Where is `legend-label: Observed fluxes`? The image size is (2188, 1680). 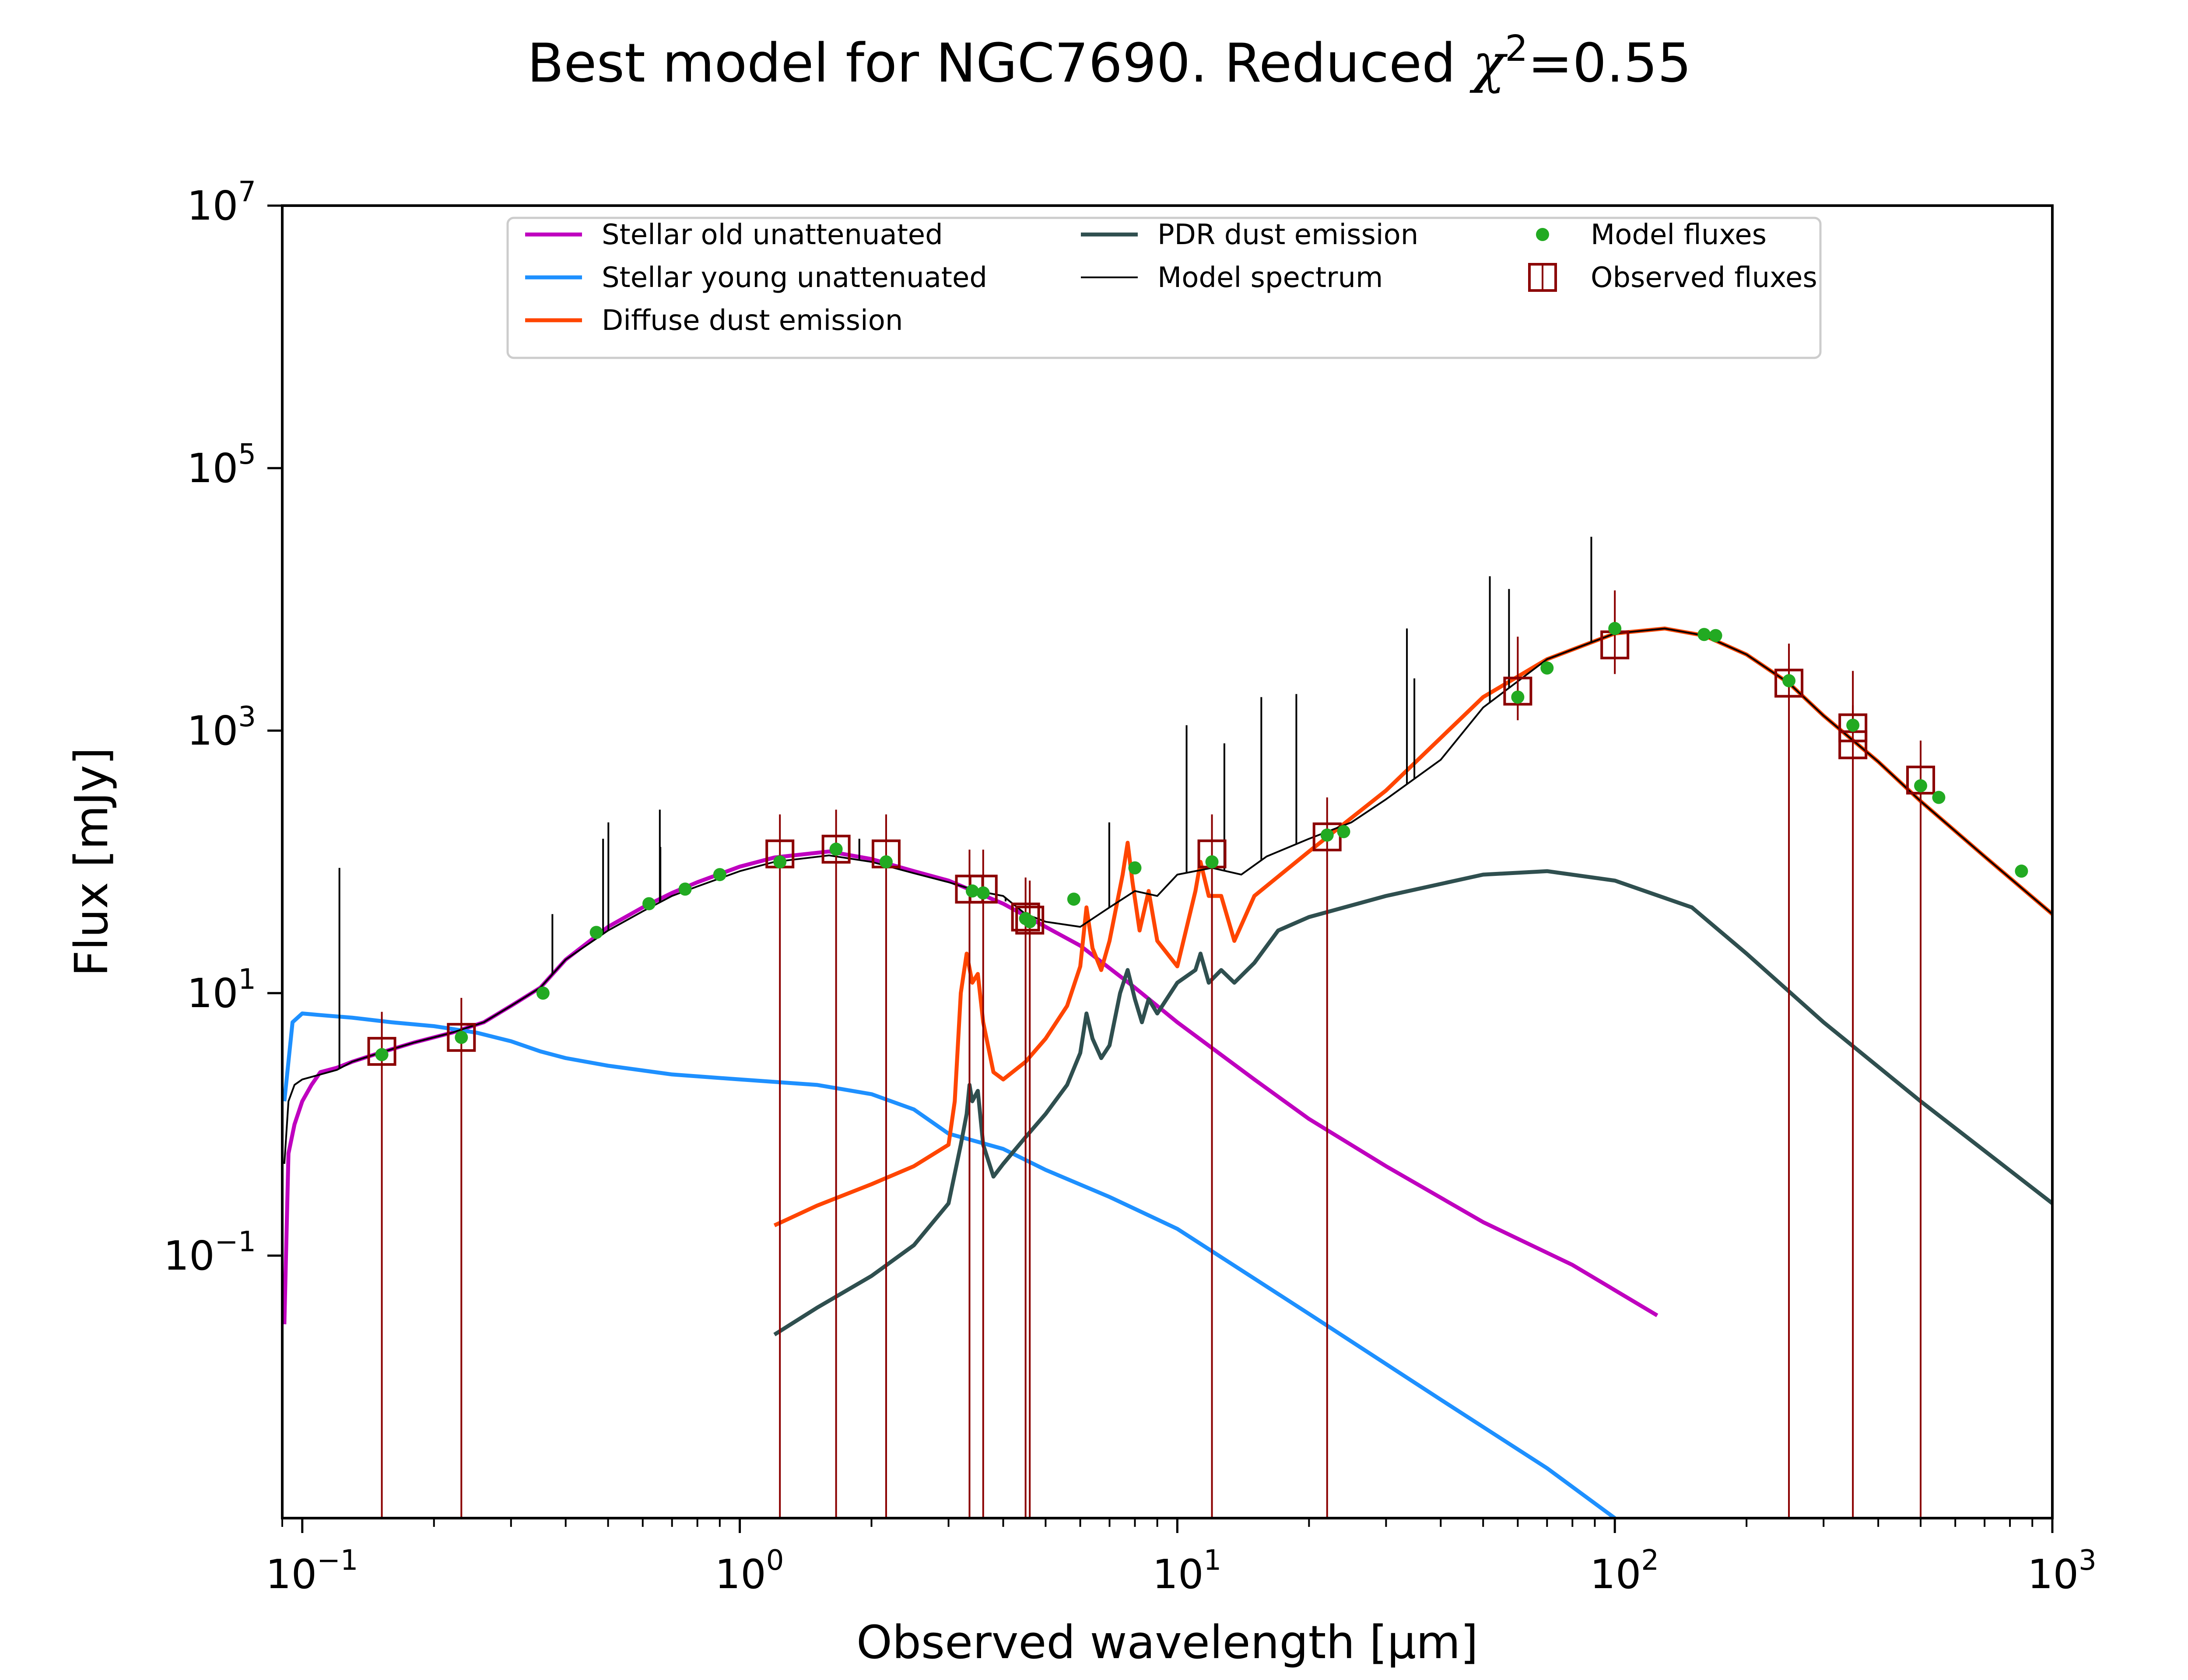
legend-label: Observed fluxes is located at coordinates (1704, 278).